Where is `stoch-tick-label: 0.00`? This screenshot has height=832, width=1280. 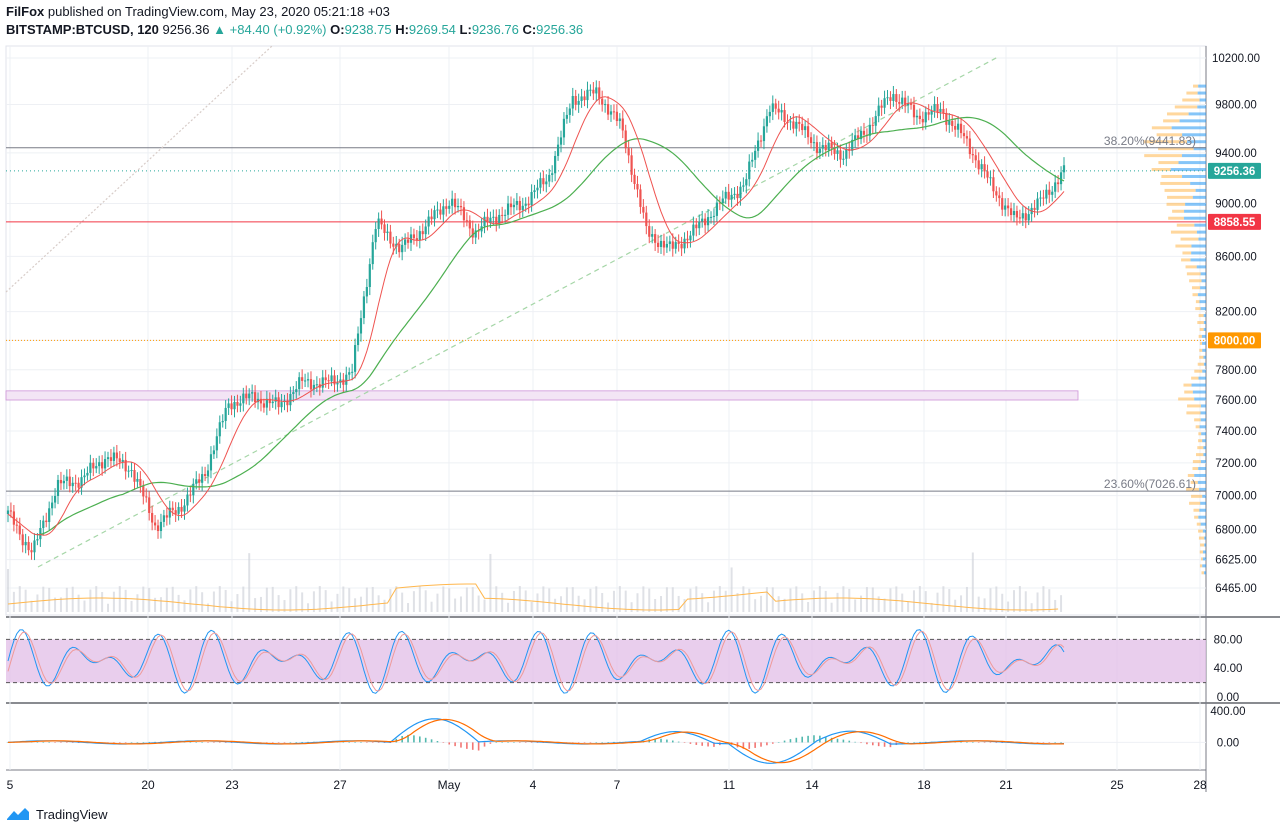 stoch-tick-label: 0.00 is located at coordinates (1228, 698).